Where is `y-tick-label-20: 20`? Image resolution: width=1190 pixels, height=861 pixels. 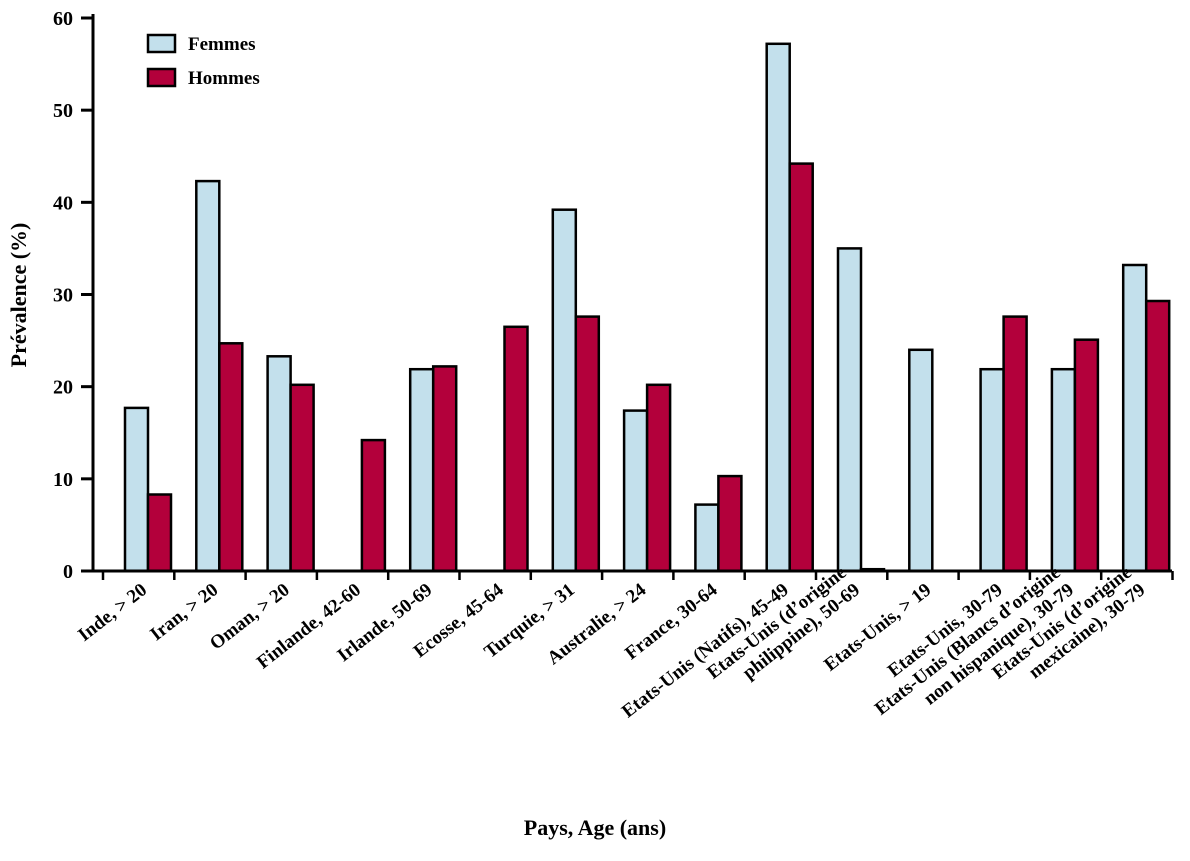 y-tick-label-20: 20 is located at coordinates (63, 388).